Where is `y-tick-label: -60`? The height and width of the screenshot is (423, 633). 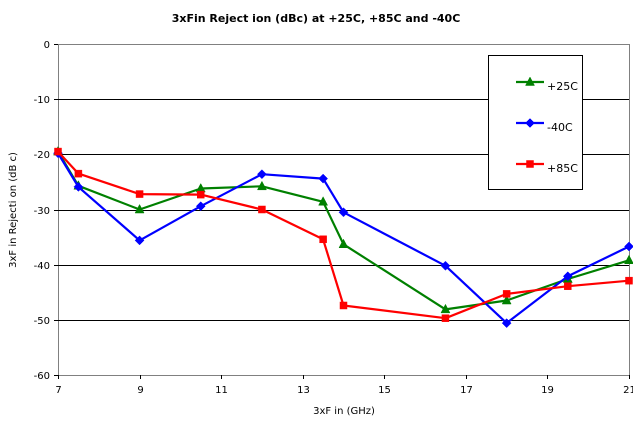
y-tick-label: -60 is located at coordinates (42, 376).